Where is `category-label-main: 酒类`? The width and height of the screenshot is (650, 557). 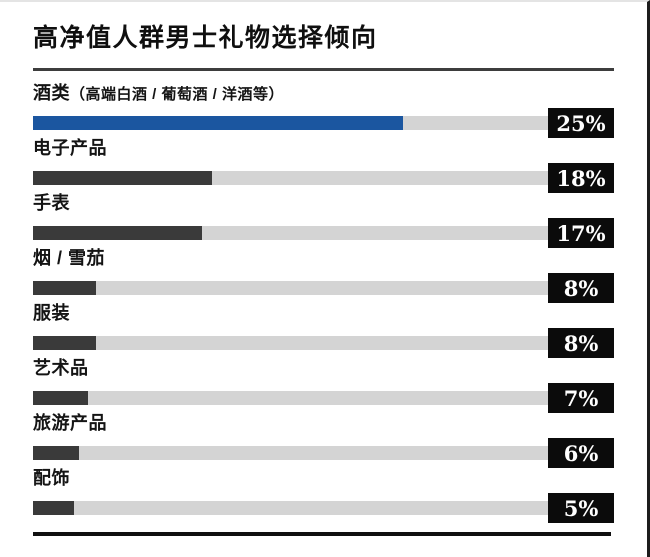
category-label-main: 酒类 is located at coordinates (51, 93).